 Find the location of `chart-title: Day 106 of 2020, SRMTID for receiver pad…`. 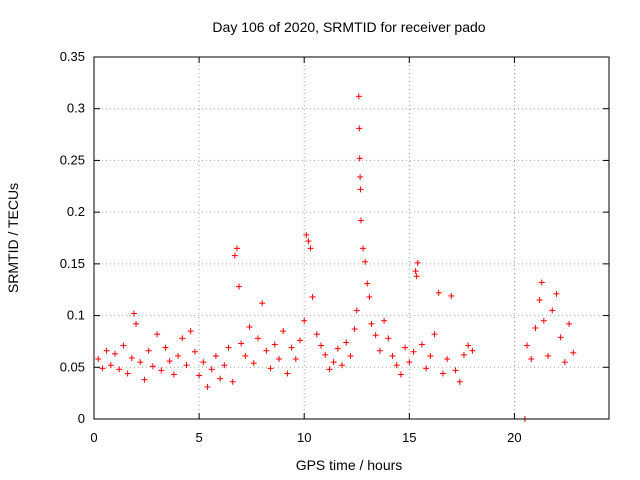

chart-title: Day 106 of 2020, SRMTID for receiver pad… is located at coordinates (348, 27).